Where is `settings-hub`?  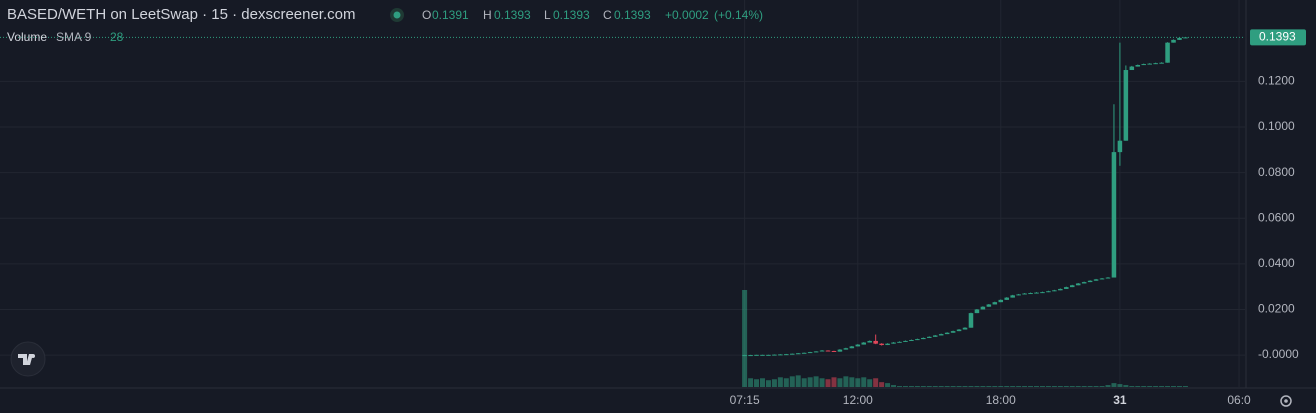
settings-hub is located at coordinates (1286, 401).